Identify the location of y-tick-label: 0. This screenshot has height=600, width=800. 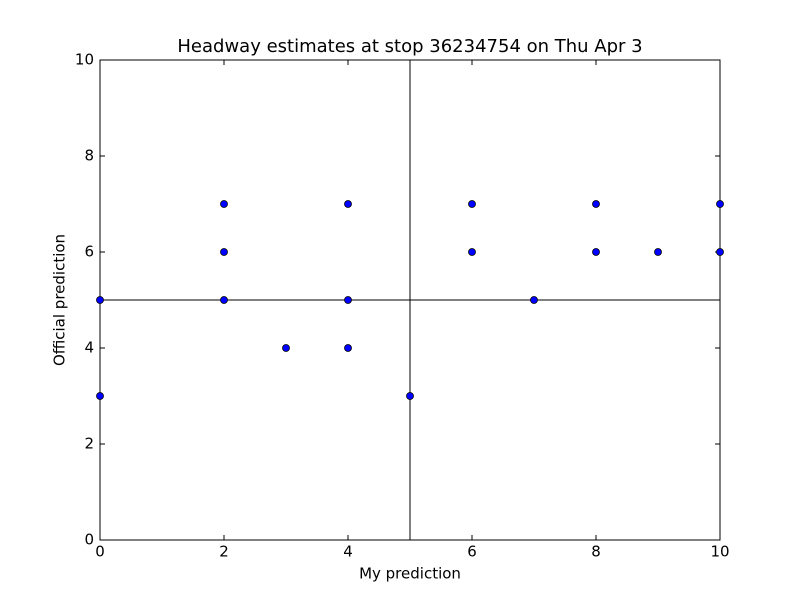
(89, 540).